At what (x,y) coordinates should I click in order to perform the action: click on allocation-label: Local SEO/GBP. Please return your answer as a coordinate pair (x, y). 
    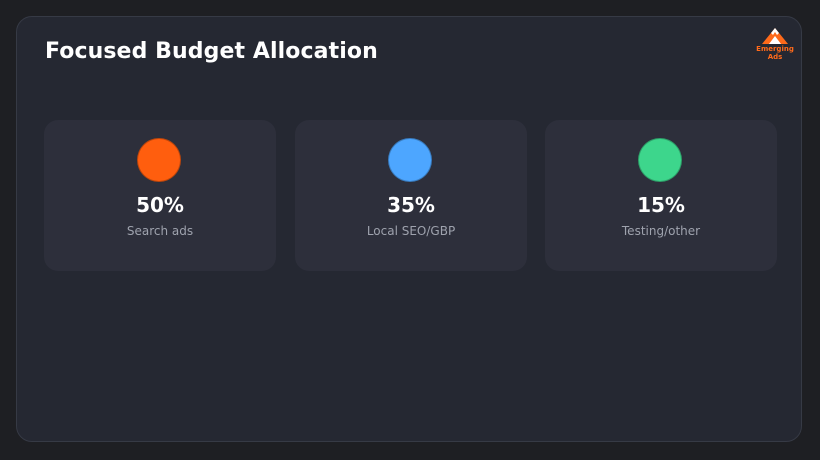
    Looking at the image, I should click on (411, 231).